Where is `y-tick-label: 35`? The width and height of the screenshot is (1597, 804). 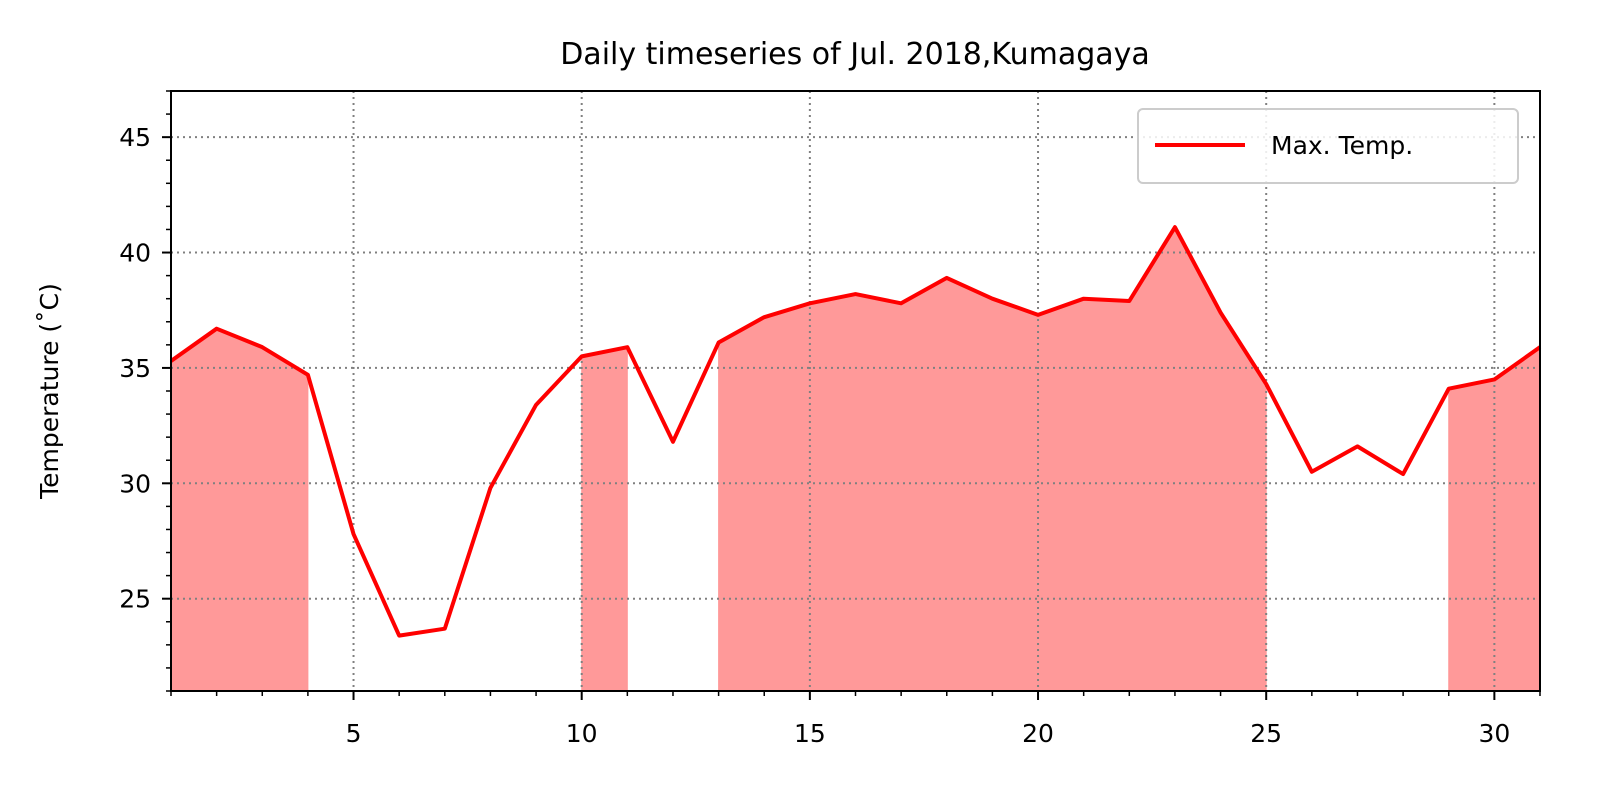 y-tick-label: 35 is located at coordinates (135, 368).